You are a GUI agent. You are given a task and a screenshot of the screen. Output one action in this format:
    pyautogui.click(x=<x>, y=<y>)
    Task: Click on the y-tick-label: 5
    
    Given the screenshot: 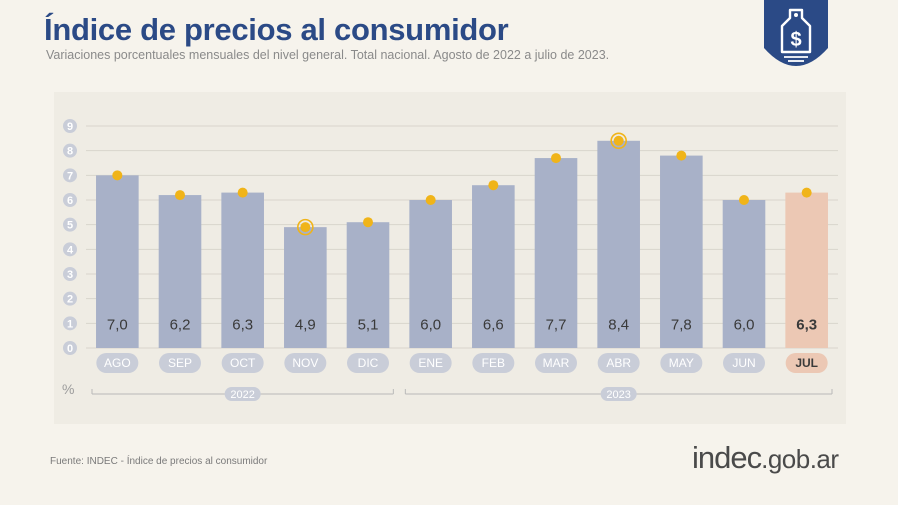 What is the action you would take?
    pyautogui.click(x=70, y=226)
    